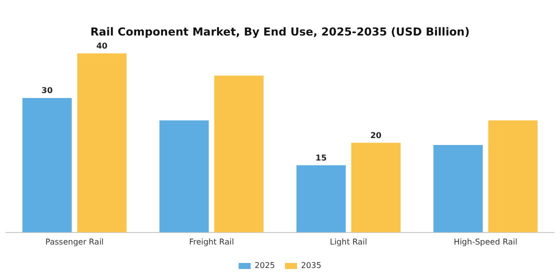  What do you see at coordinates (280, 31) in the screenshot?
I see `chart-title: Rail Component Market, By End Use, 2025-2035 (USD Billion)` at bounding box center [280, 31].